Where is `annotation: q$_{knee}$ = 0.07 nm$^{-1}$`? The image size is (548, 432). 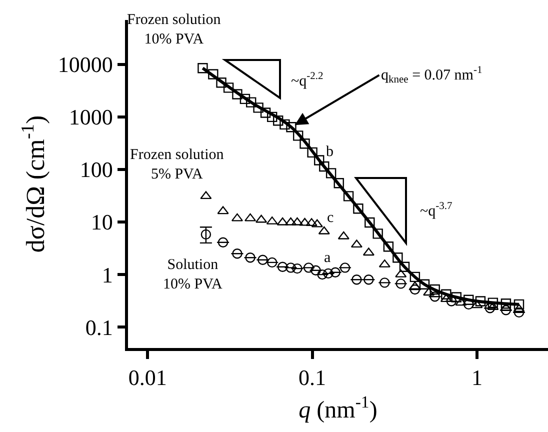
annotation: q$_{knee}$ = 0.07 nm$^{-1}$ is located at coordinates (431, 75).